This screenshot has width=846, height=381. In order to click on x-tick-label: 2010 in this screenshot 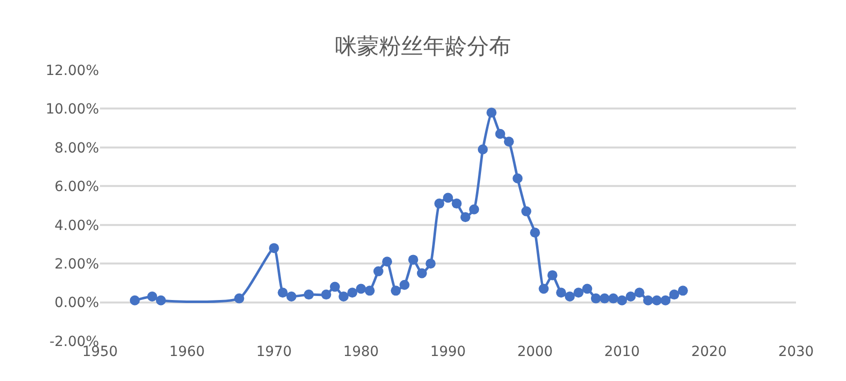, I will do `click(622, 352)`.